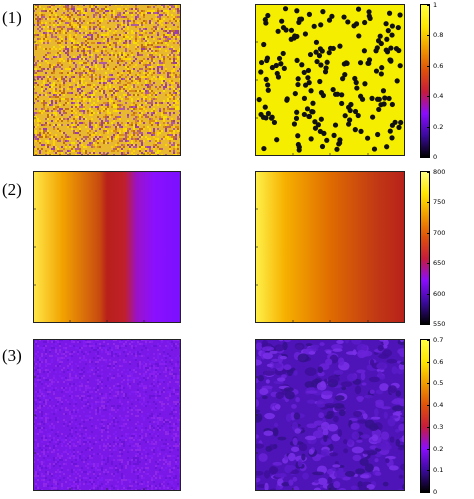 Image resolution: width=474 pixels, height=499 pixels. I want to click on panel-3-right, so click(330, 415).